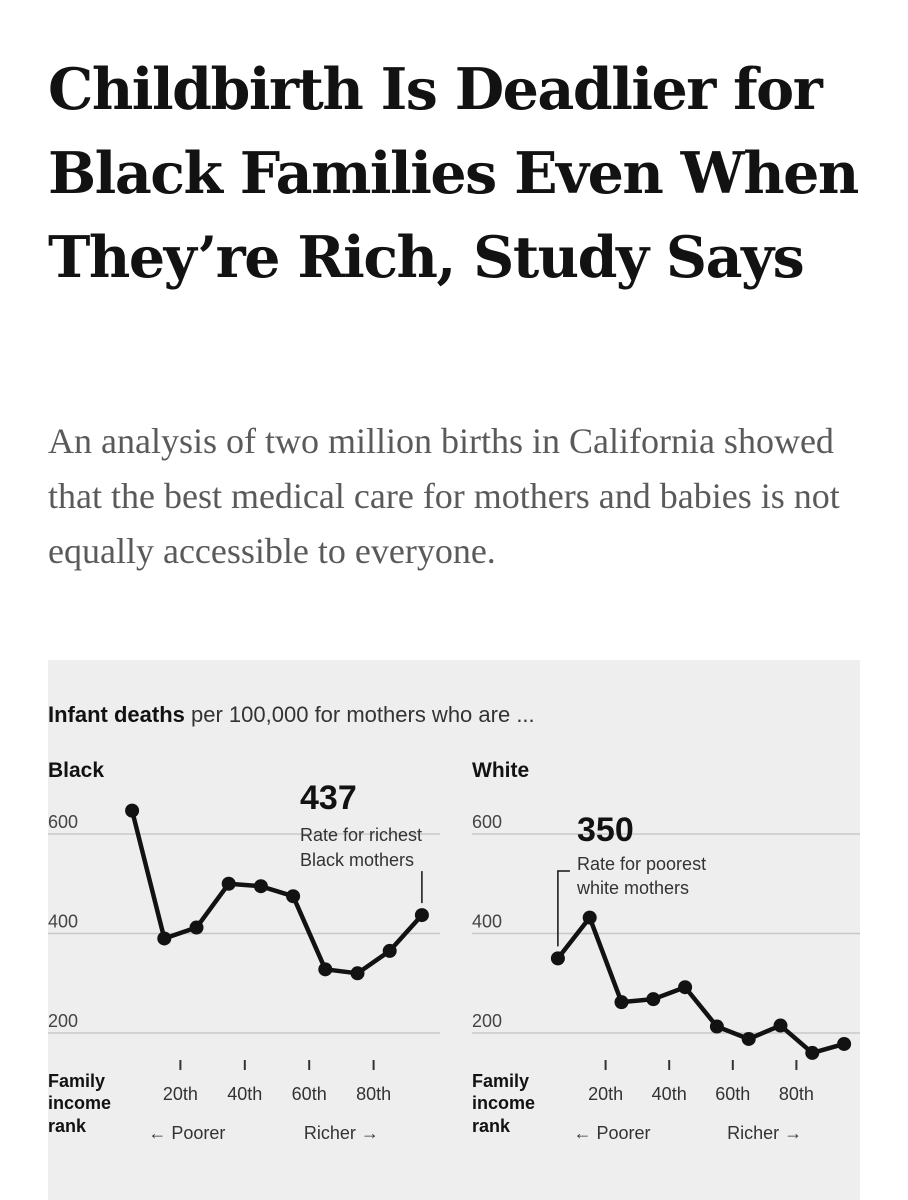 The image size is (908, 1200). What do you see at coordinates (563, 908) in the screenshot?
I see `annotation-leader` at bounding box center [563, 908].